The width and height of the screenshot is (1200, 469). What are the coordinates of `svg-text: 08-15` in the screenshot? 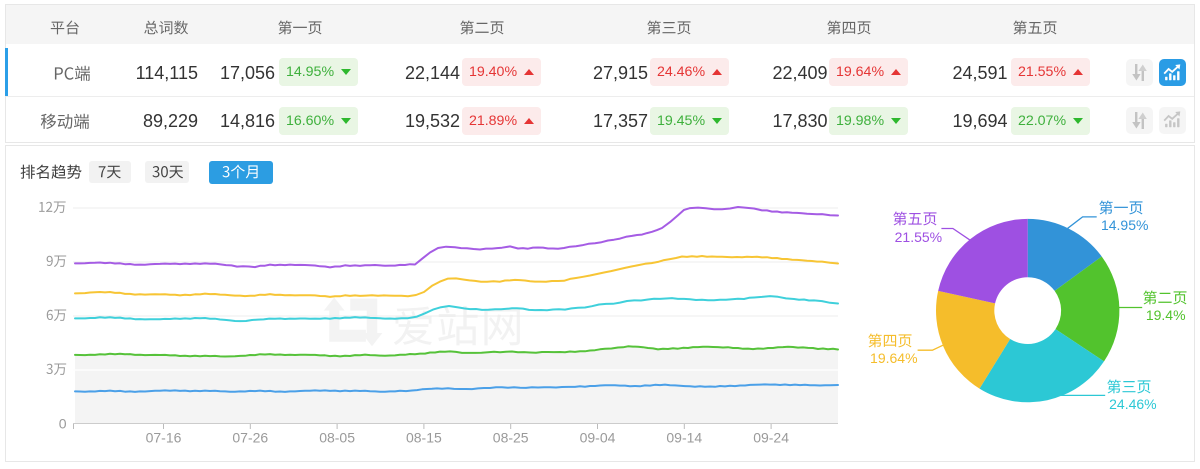 It's located at (424, 437).